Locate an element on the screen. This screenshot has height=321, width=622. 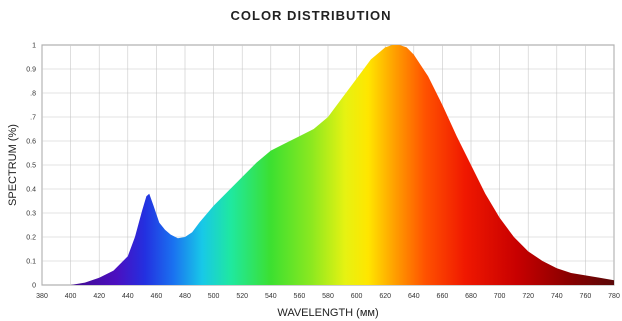
x-tick-label: 720 is located at coordinates (528, 296).